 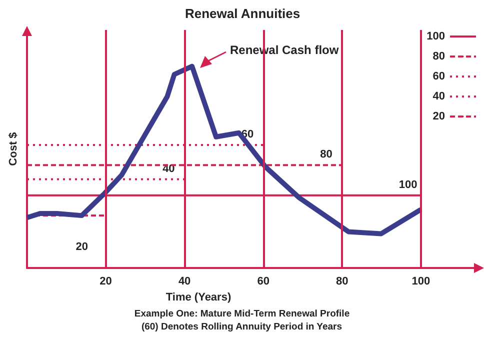 I want to click on y-axis-title: Cost $, so click(x=14, y=149).